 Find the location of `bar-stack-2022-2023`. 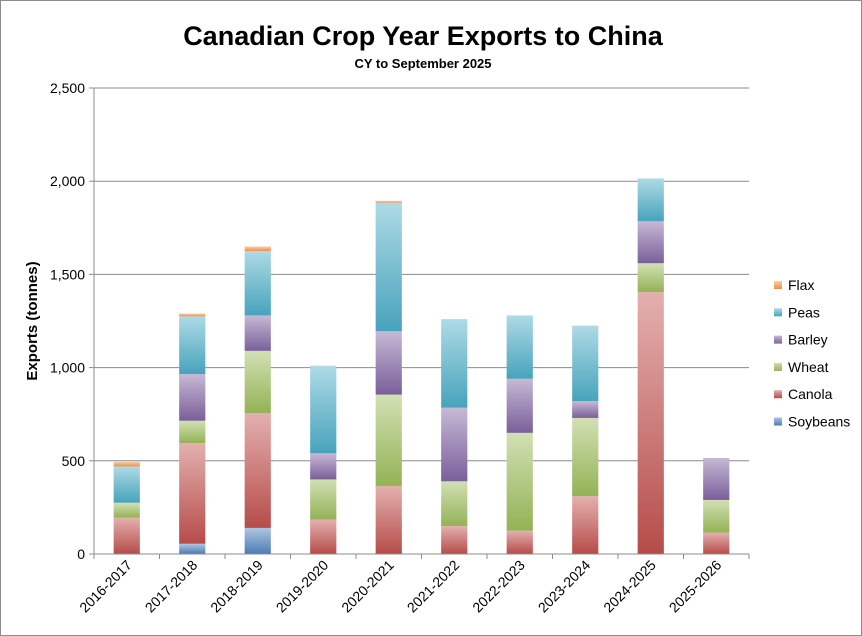

bar-stack-2022-2023 is located at coordinates (519, 434).